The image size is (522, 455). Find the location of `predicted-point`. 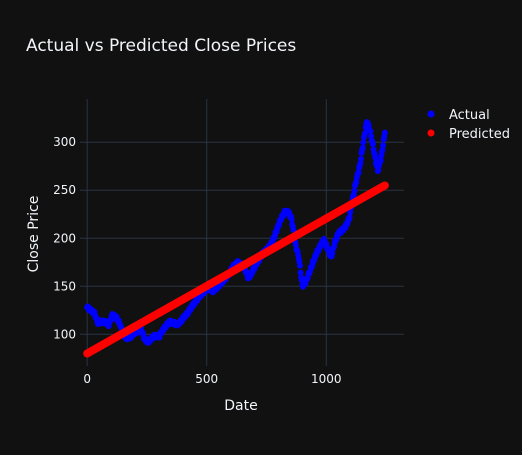

predicted-point is located at coordinates (384, 185).